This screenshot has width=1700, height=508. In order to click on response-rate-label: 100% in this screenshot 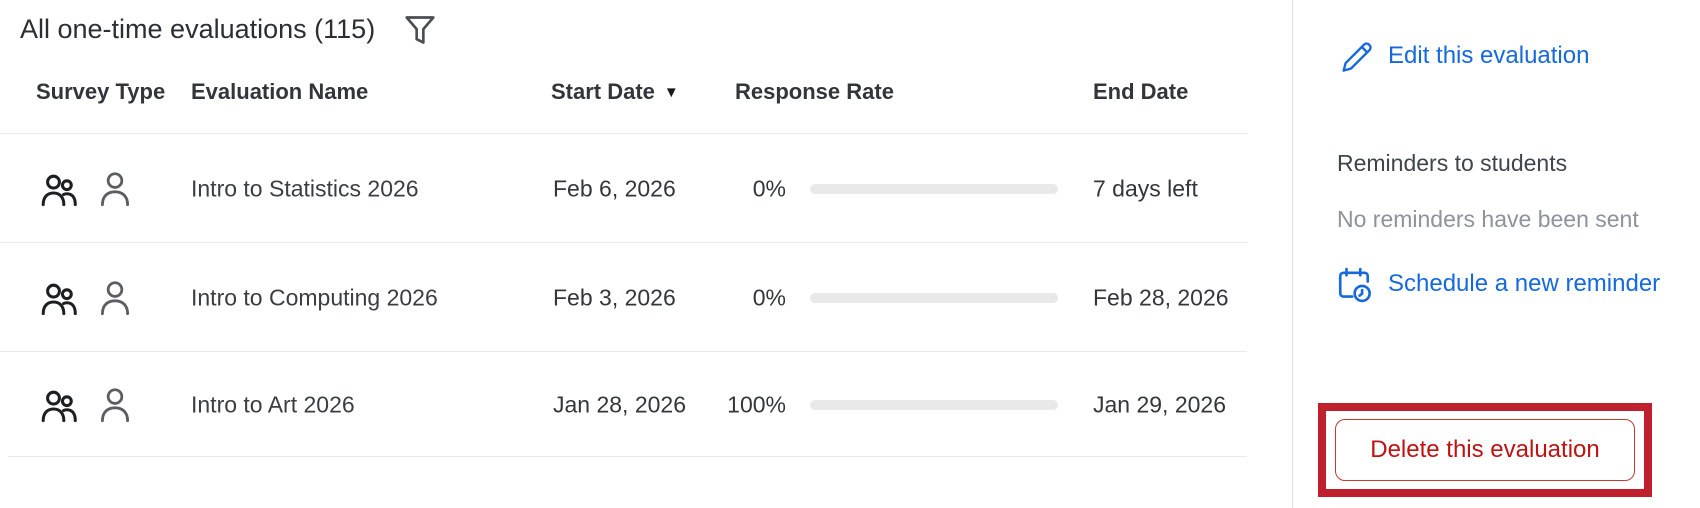, I will do `click(756, 404)`.